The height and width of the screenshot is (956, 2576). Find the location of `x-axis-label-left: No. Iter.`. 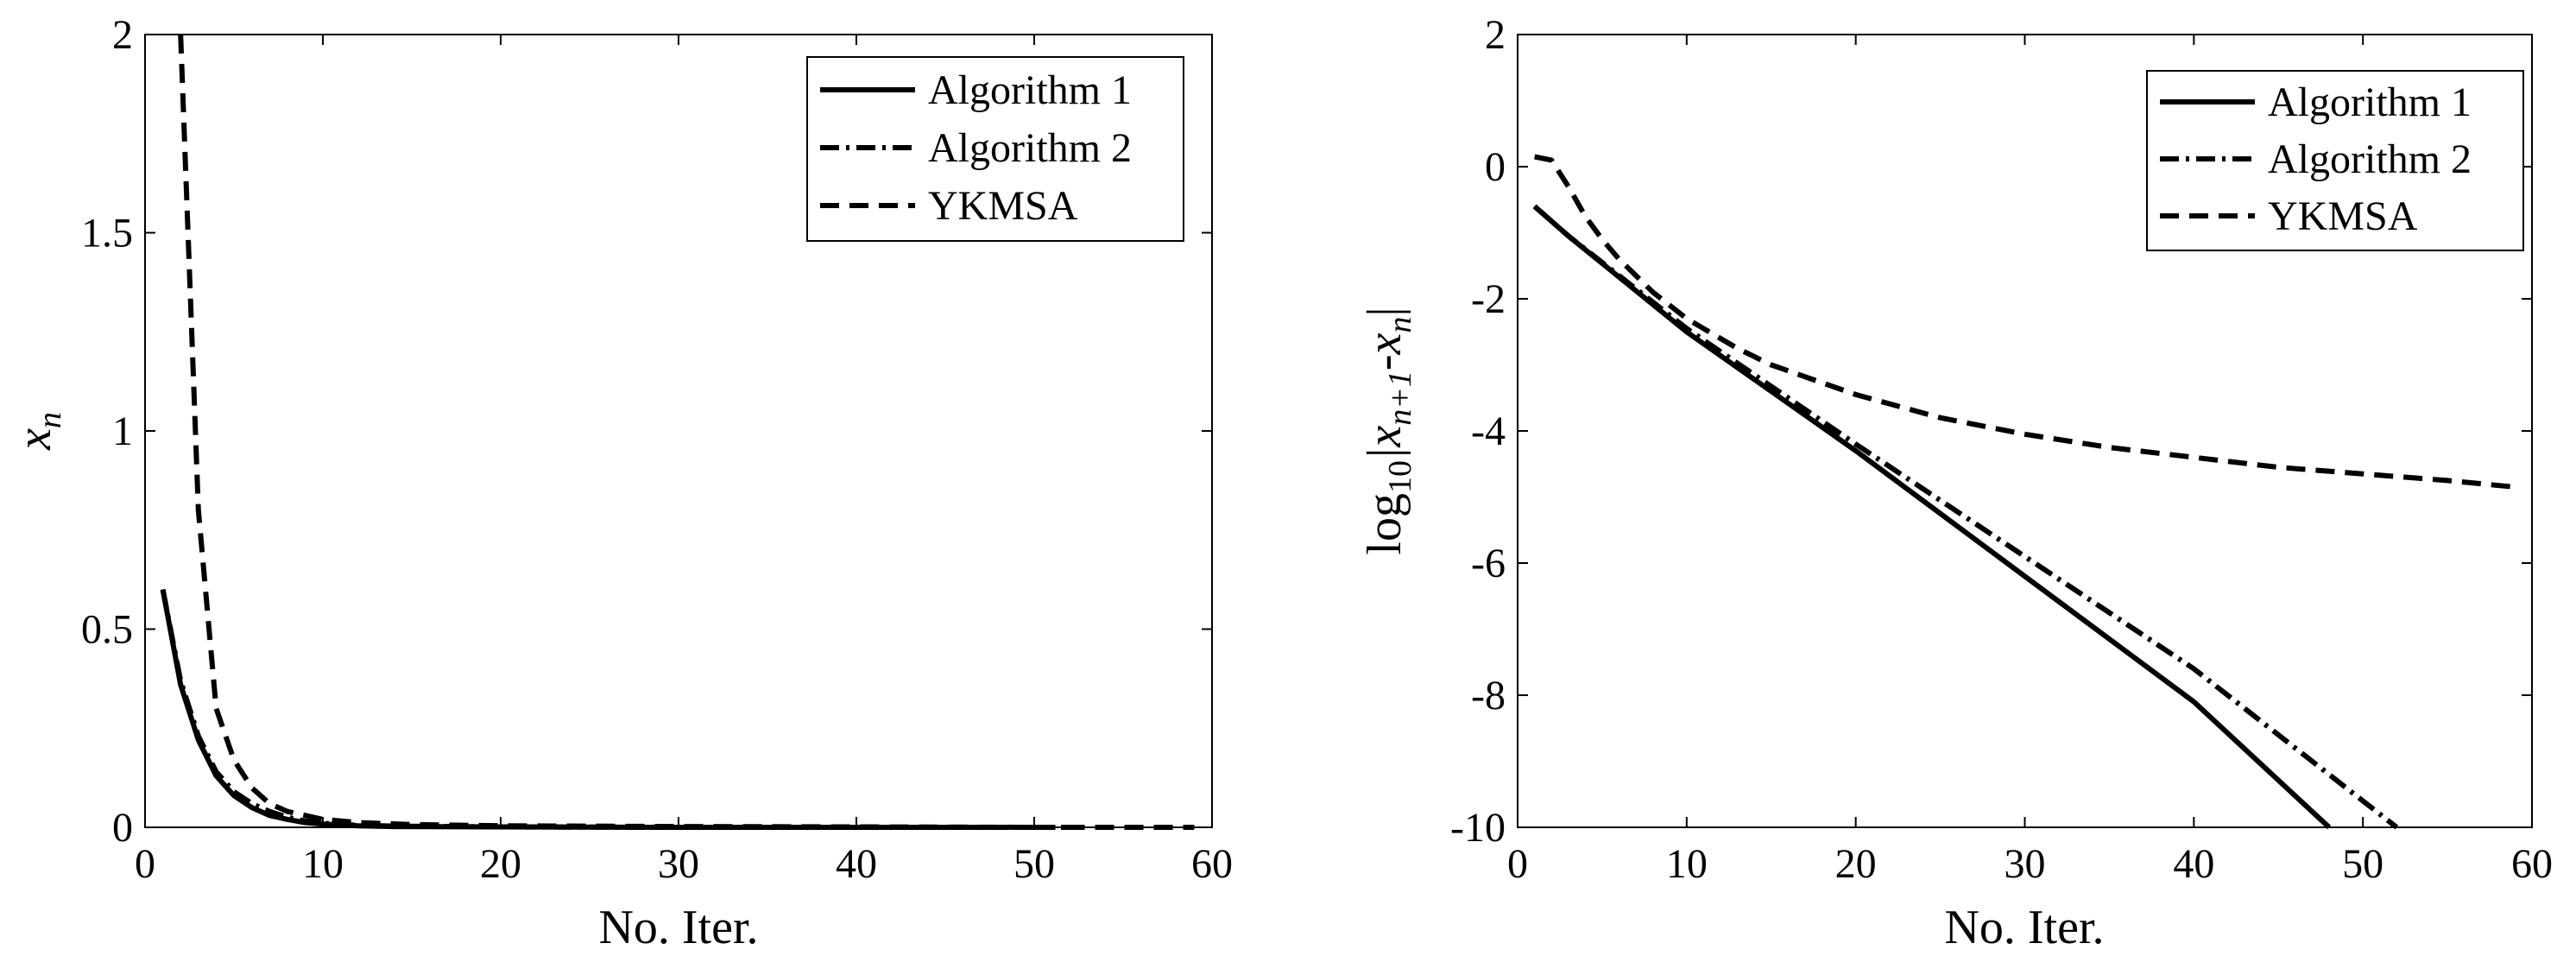

x-axis-label-left: No. Iter. is located at coordinates (678, 928).